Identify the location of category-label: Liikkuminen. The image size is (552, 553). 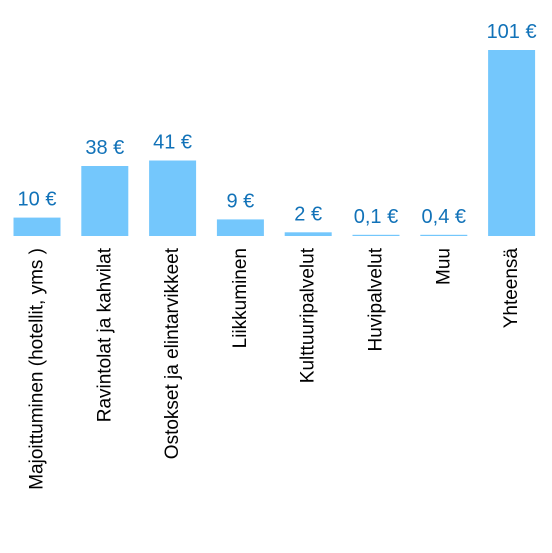
(240, 298).